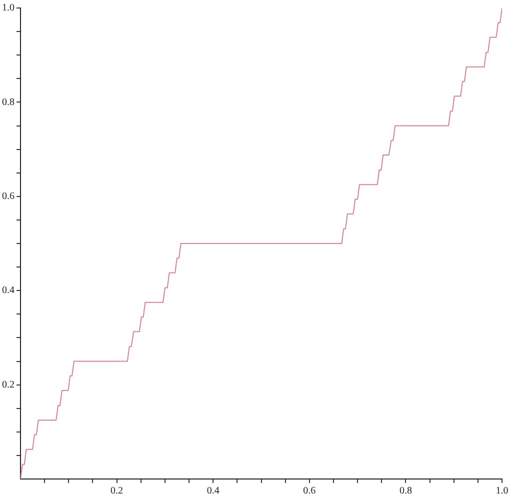 The height and width of the screenshot is (499, 511). I want to click on x-tick-label: 0.8, so click(405, 491).